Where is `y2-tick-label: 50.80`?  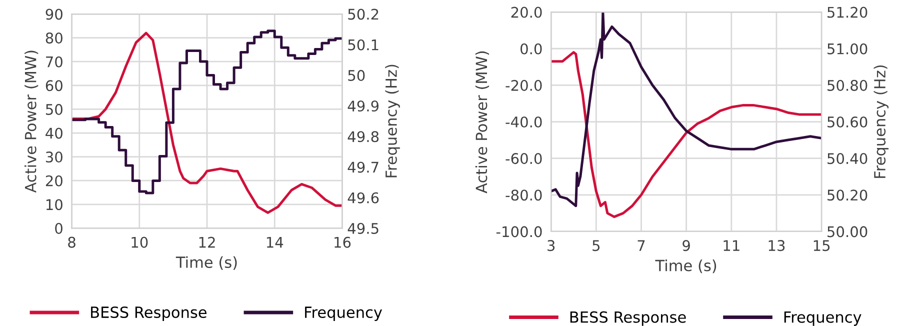
y2-tick-label: 50.80 is located at coordinates (848, 85).